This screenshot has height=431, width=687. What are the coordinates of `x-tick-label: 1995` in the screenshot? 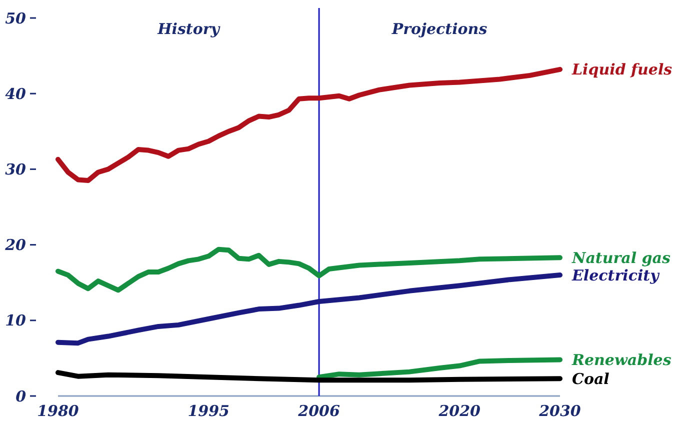 It's located at (209, 411).